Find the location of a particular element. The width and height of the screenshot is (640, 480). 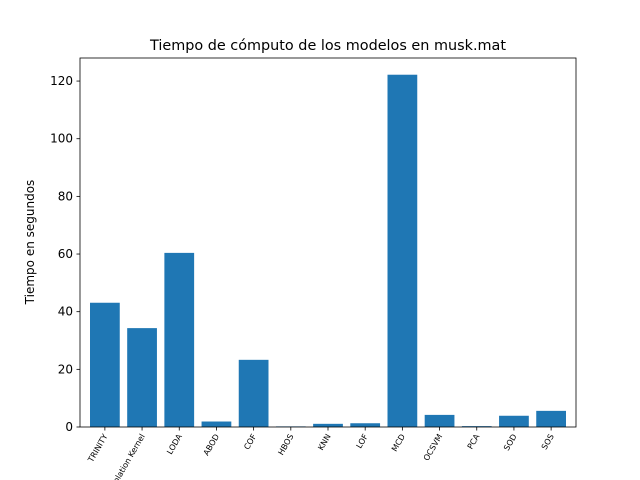

bar-knn is located at coordinates (328, 425).